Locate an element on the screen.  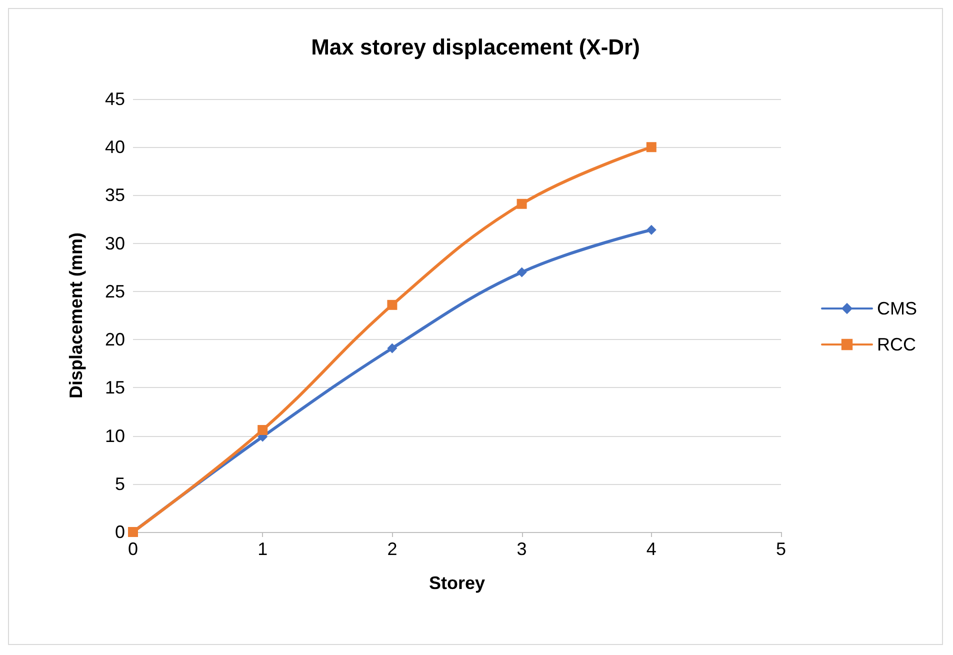
x-tick-label: 3 is located at coordinates (521, 549).